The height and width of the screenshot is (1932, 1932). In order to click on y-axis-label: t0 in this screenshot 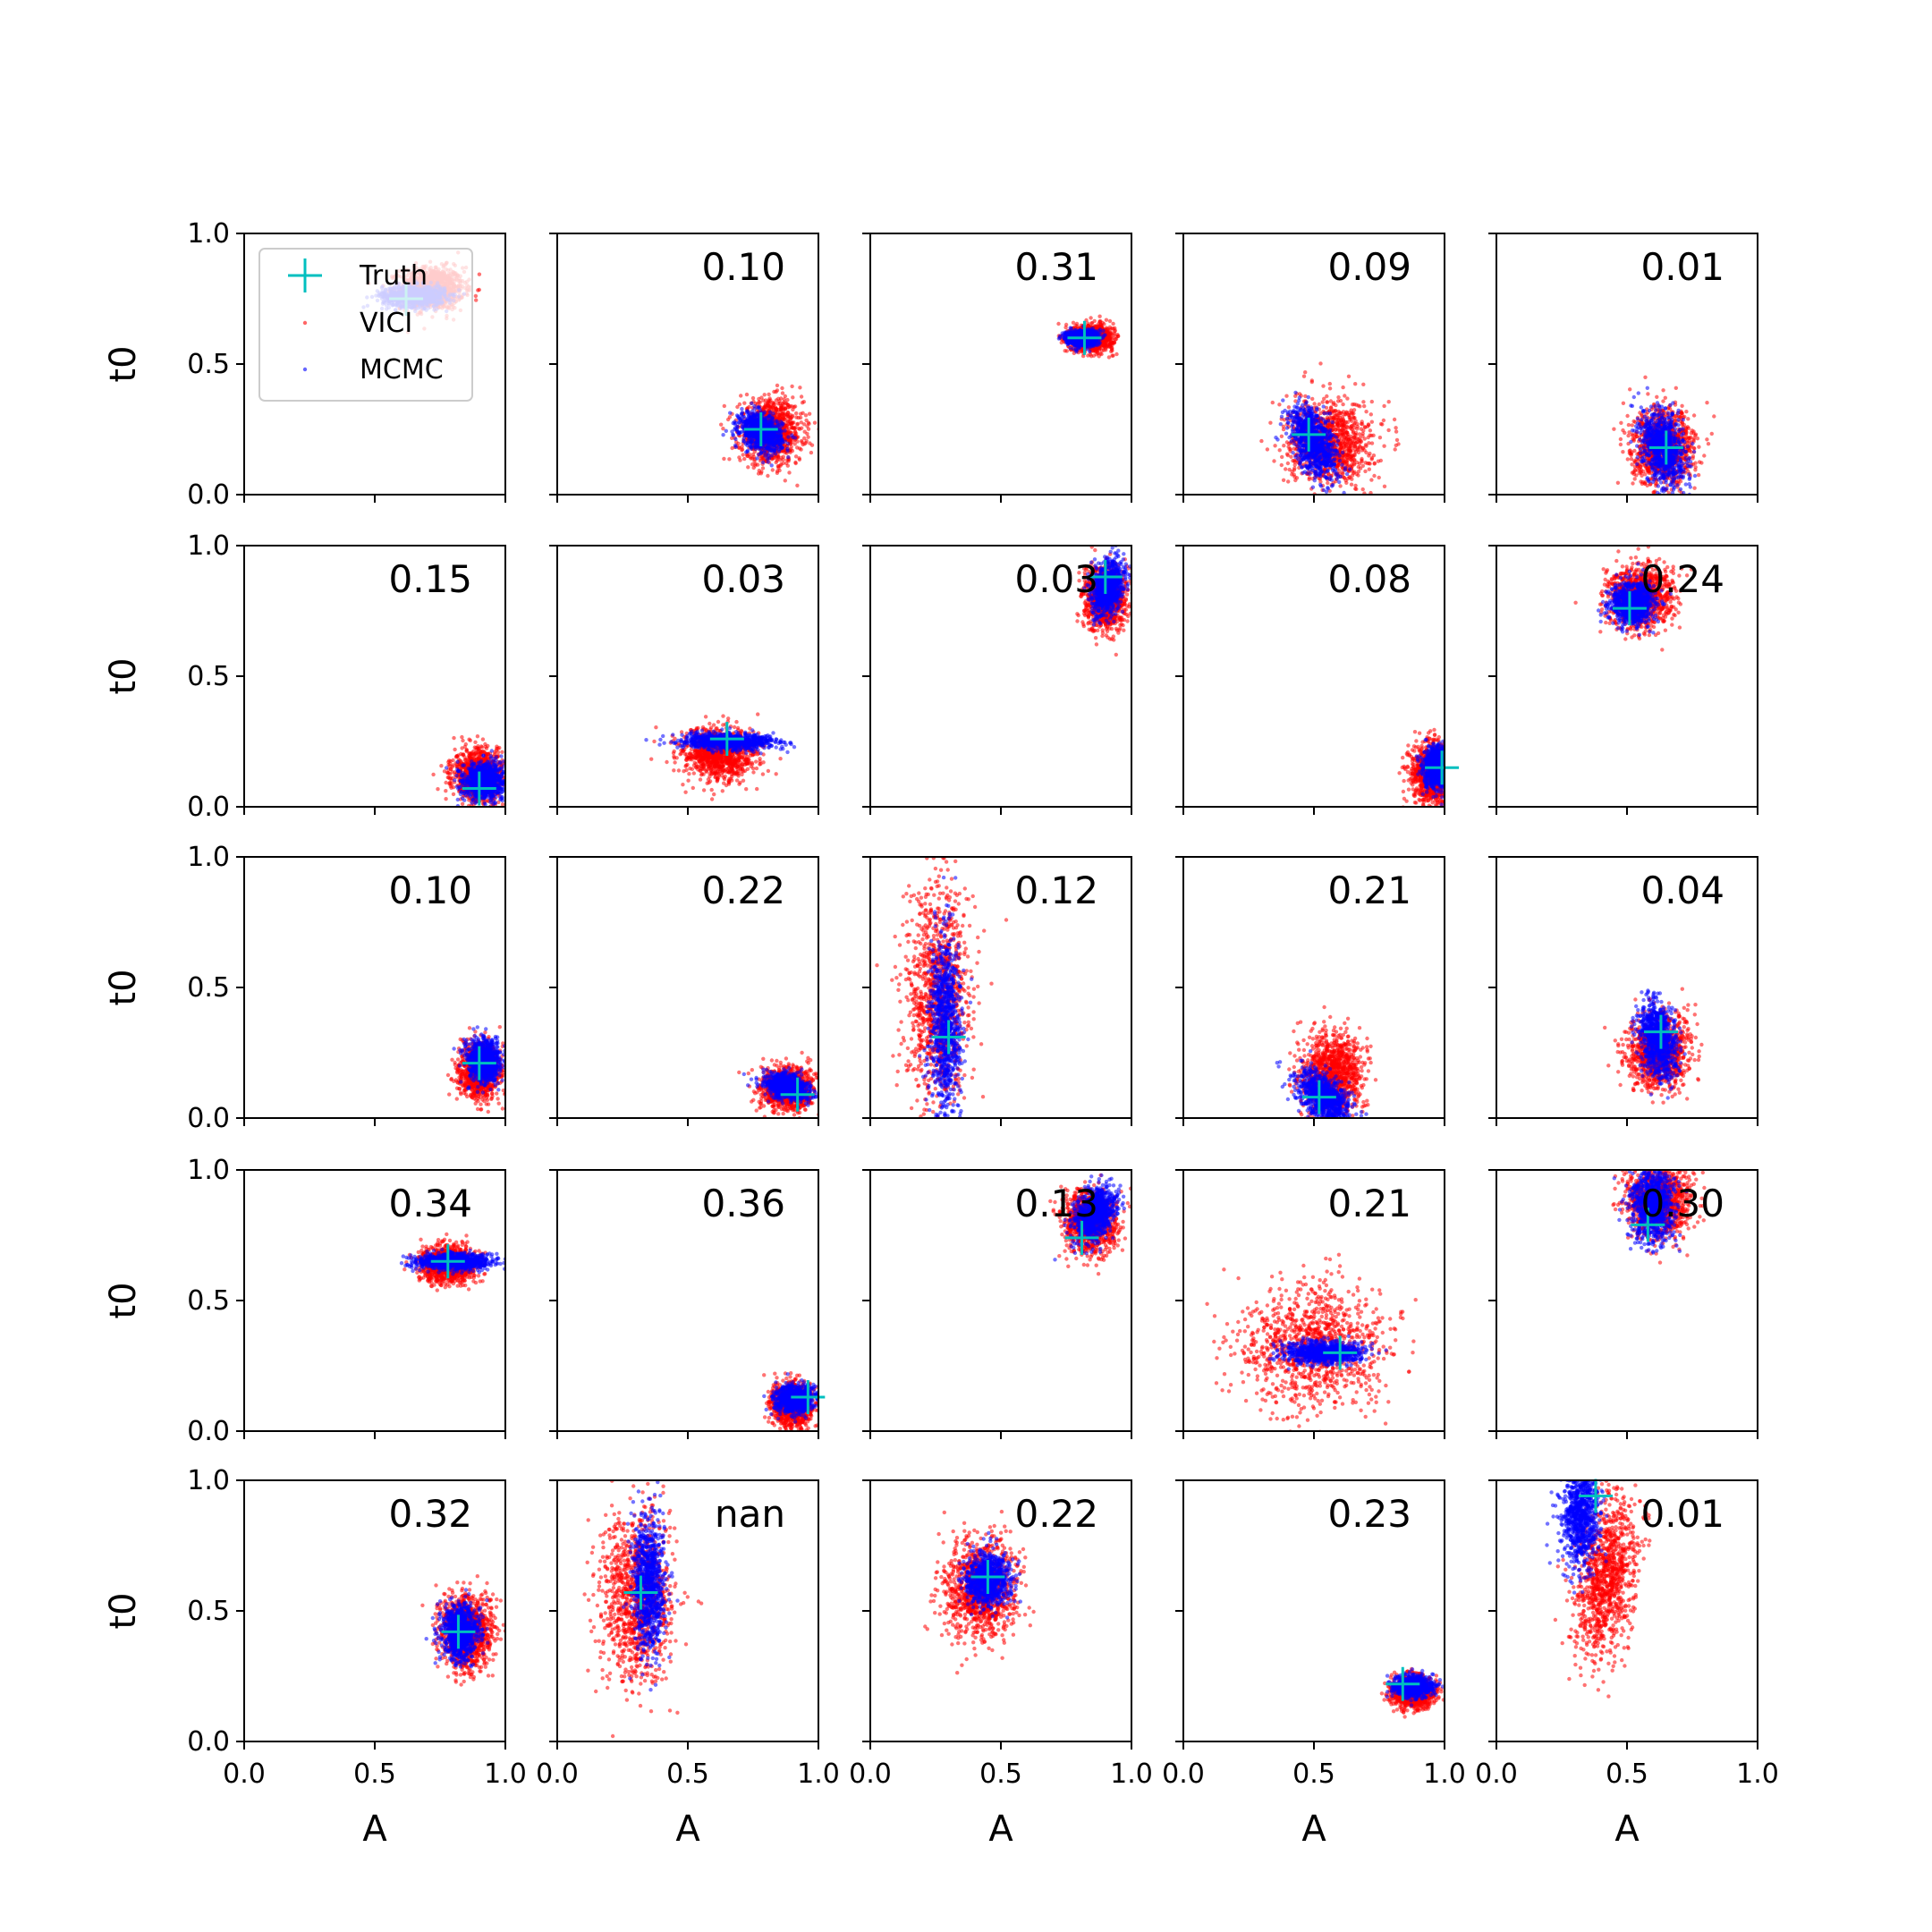, I will do `click(123, 363)`.